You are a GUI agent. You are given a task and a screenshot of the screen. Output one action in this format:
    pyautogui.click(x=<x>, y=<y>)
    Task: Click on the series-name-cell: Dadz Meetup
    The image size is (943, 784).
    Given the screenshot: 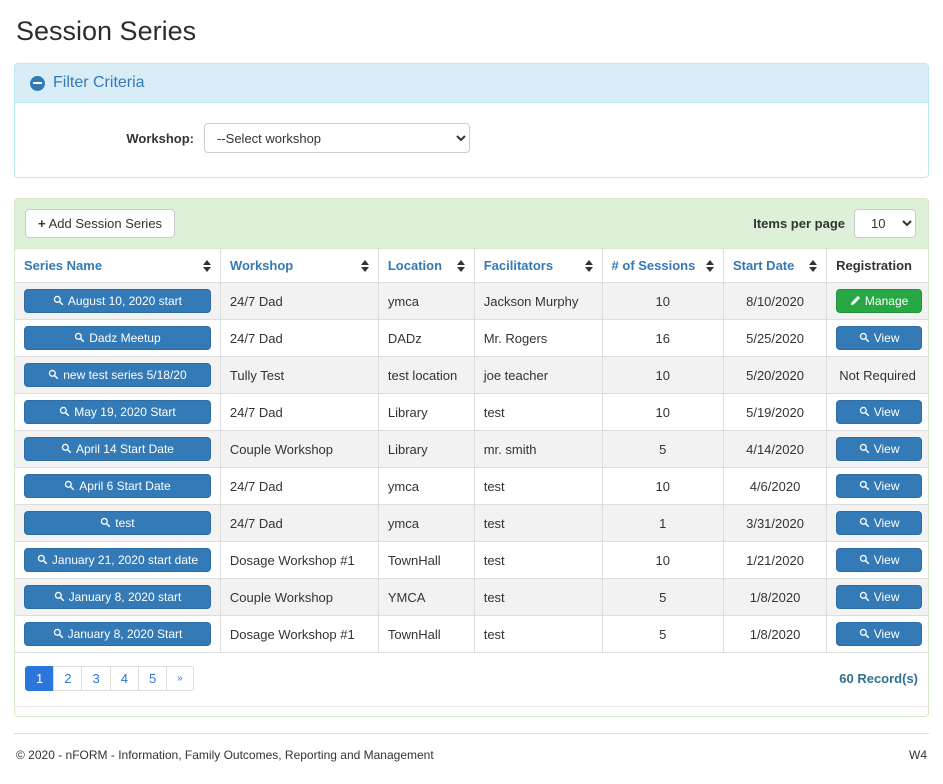 What is the action you would take?
    pyautogui.click(x=118, y=338)
    